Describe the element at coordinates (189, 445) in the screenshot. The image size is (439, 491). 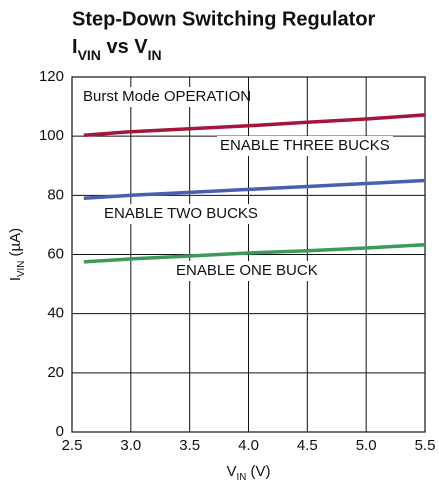
I see `x-tick-label: 3.5` at that location.